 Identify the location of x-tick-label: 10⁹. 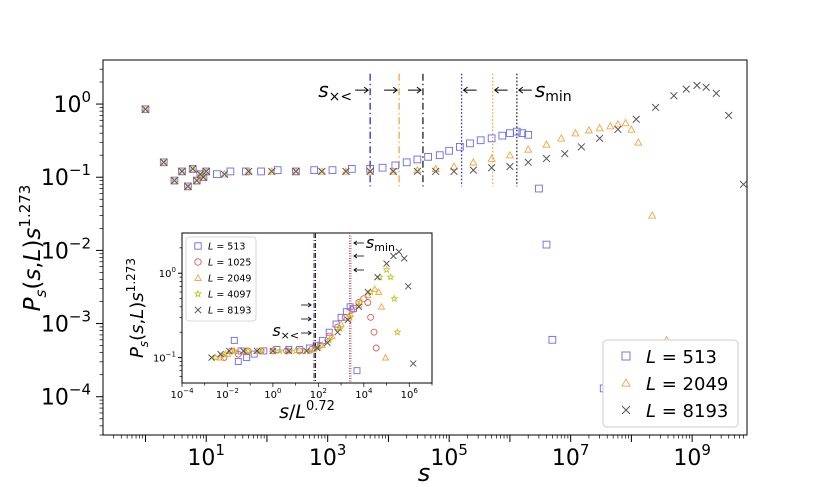
(692, 456).